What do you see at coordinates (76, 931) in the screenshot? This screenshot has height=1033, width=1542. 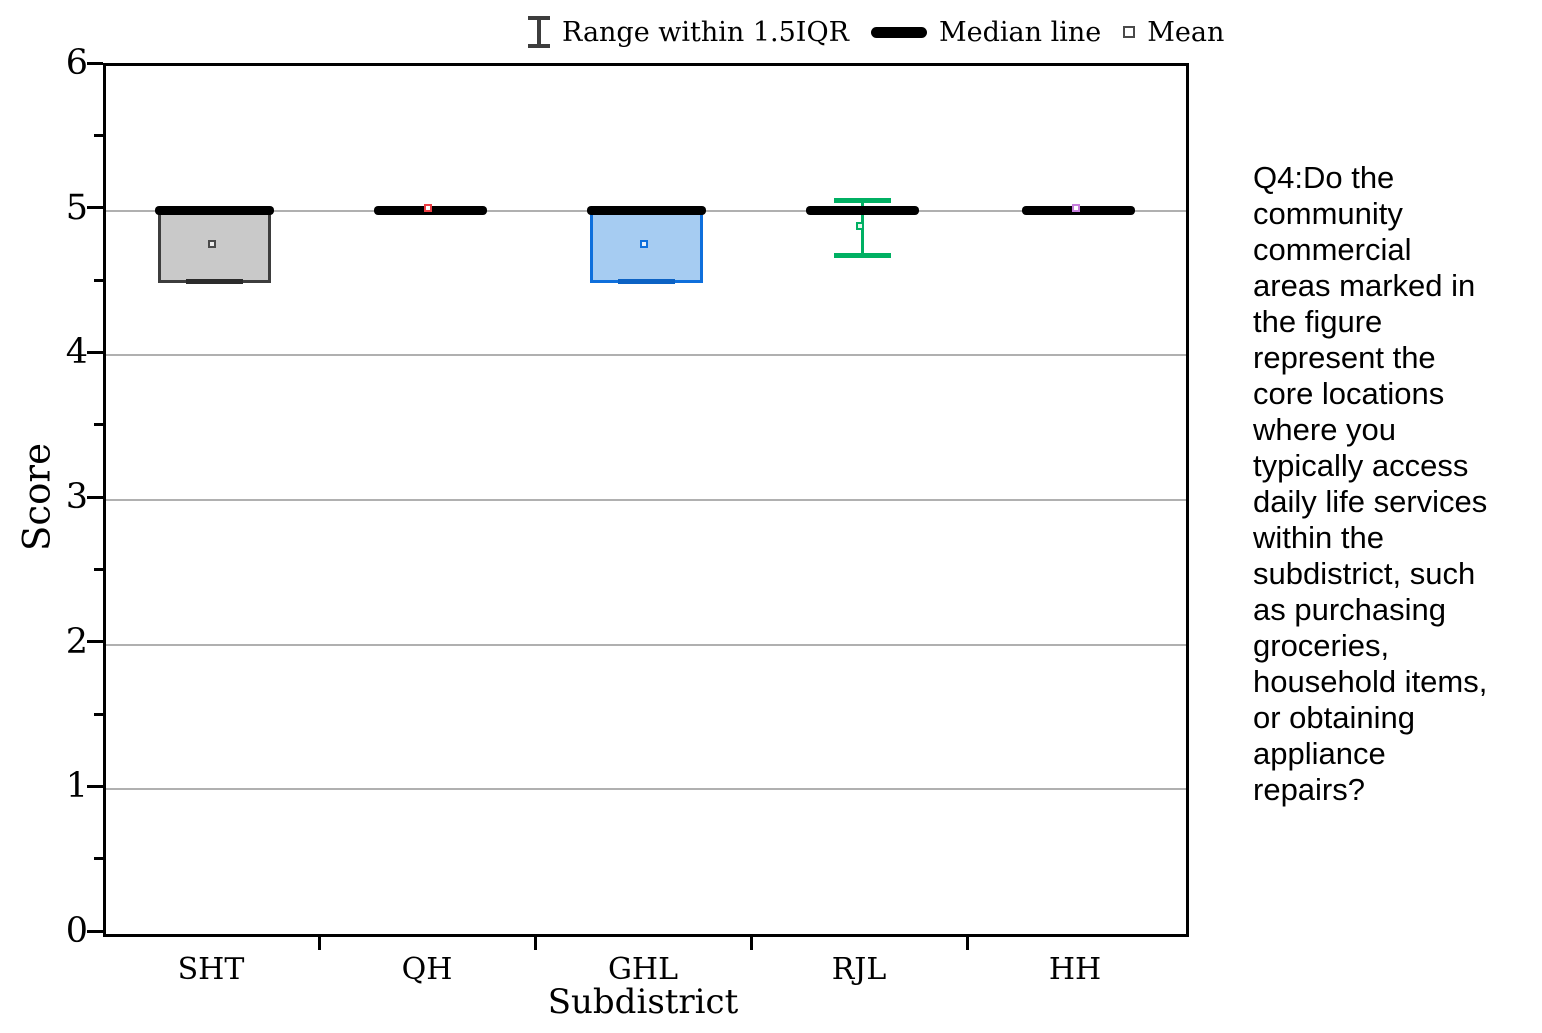 I see `y-tick-label: 0` at bounding box center [76, 931].